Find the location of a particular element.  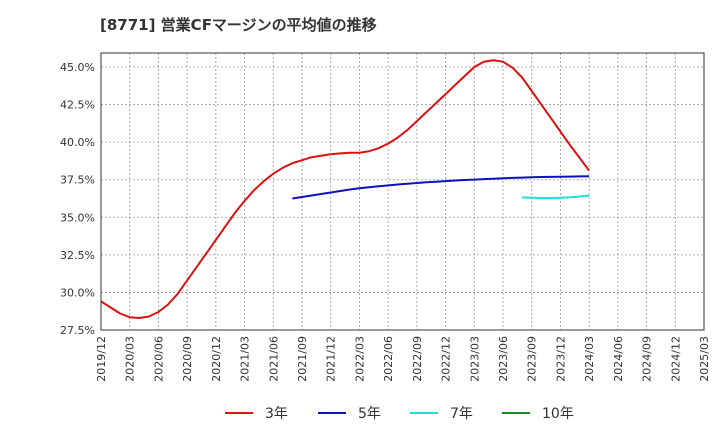

x-tick-label: 2024/09 is located at coordinates (647, 359).